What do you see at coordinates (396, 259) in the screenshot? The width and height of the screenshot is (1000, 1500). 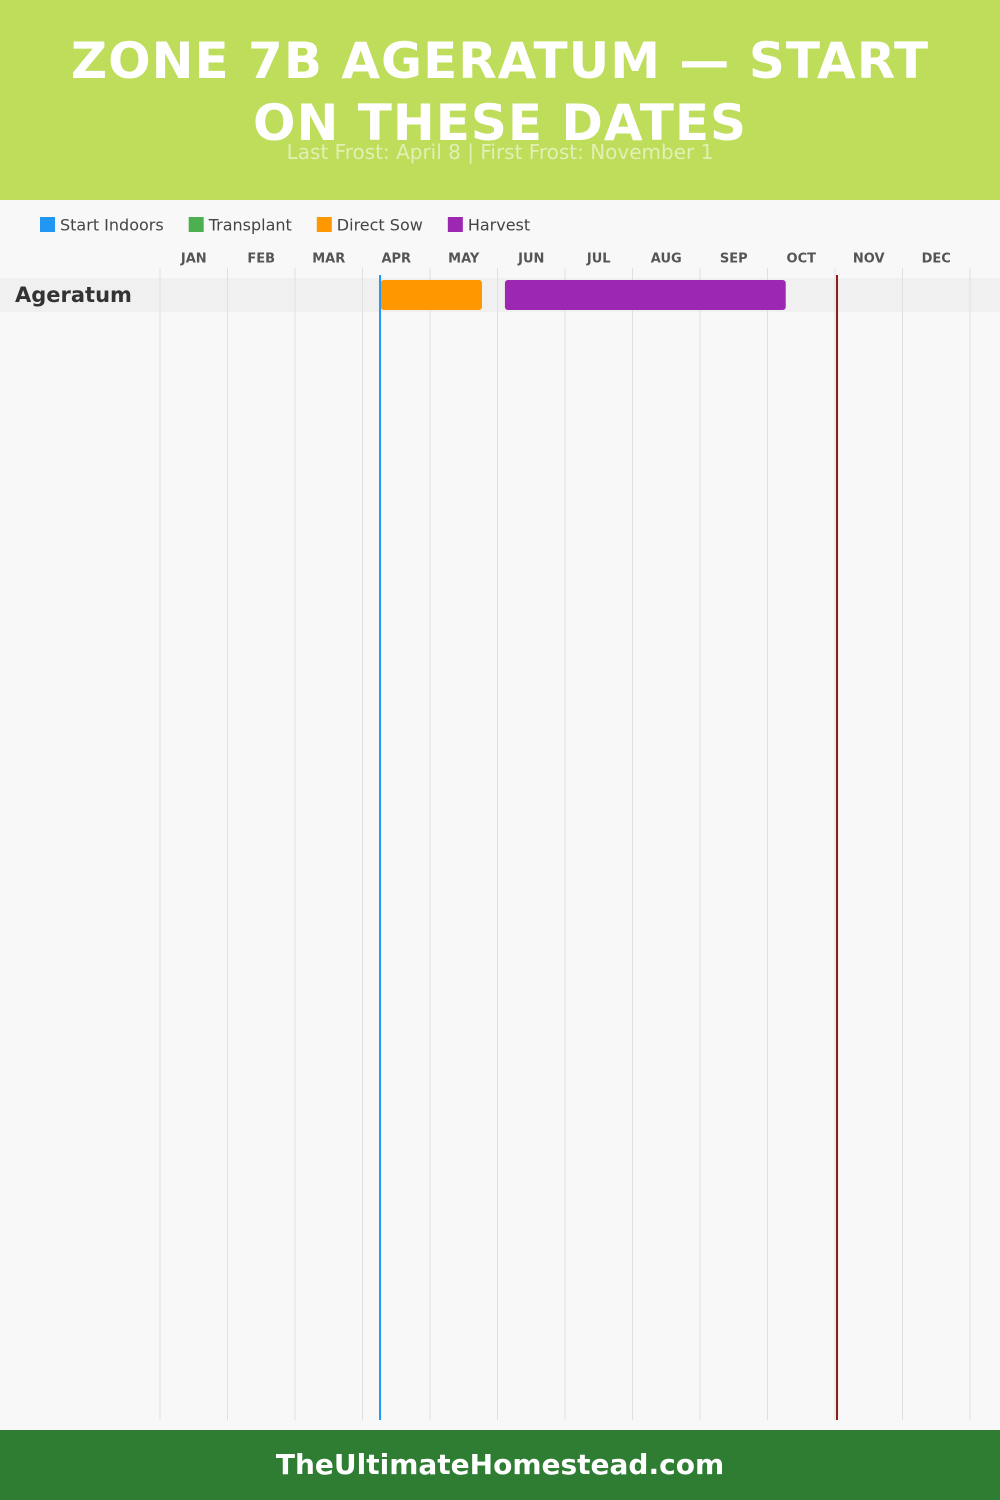 I see `x-tick-label: APR` at bounding box center [396, 259].